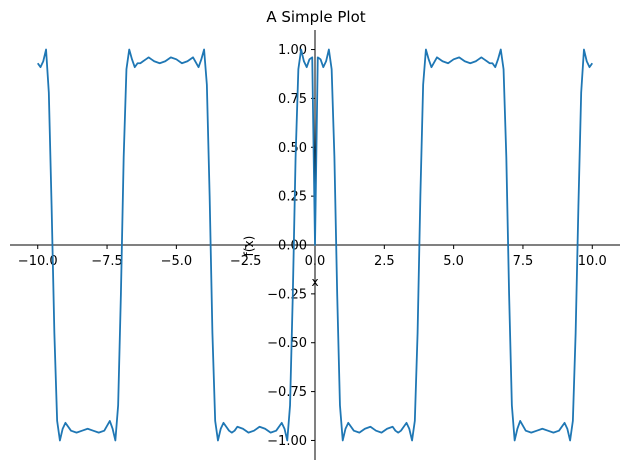  What do you see at coordinates (292, 197) in the screenshot?
I see `y-tick-label: 0.25` at bounding box center [292, 197].